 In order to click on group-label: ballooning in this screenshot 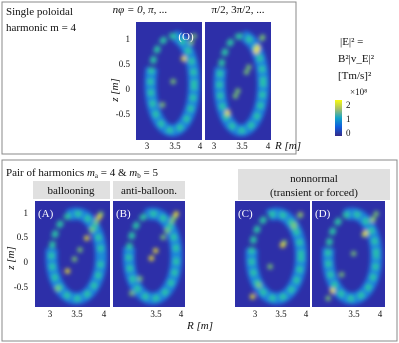, I will do `click(71, 191)`.